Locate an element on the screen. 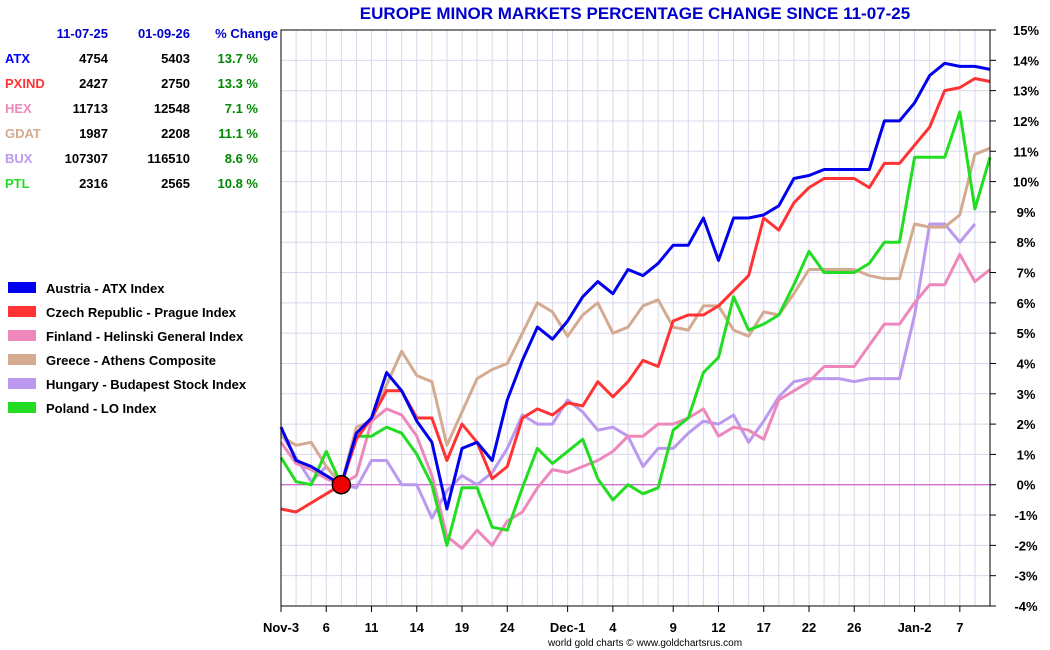 This screenshot has height=650, width=1050. table-change-value: 11.1 % is located at coordinates (238, 133).